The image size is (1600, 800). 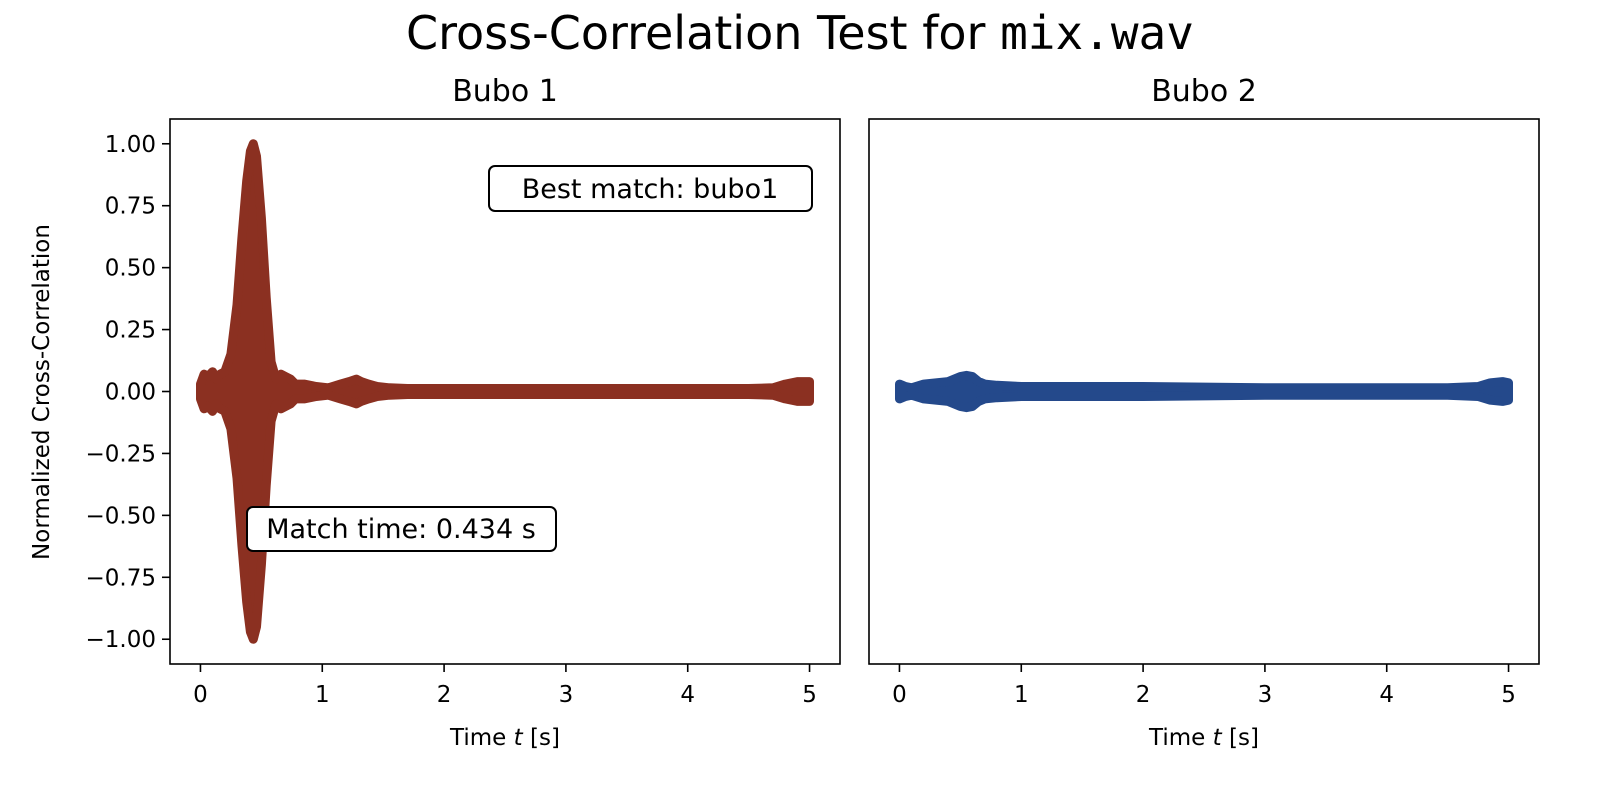 I want to click on y-tick-label: 0.50, so click(x=130, y=269).